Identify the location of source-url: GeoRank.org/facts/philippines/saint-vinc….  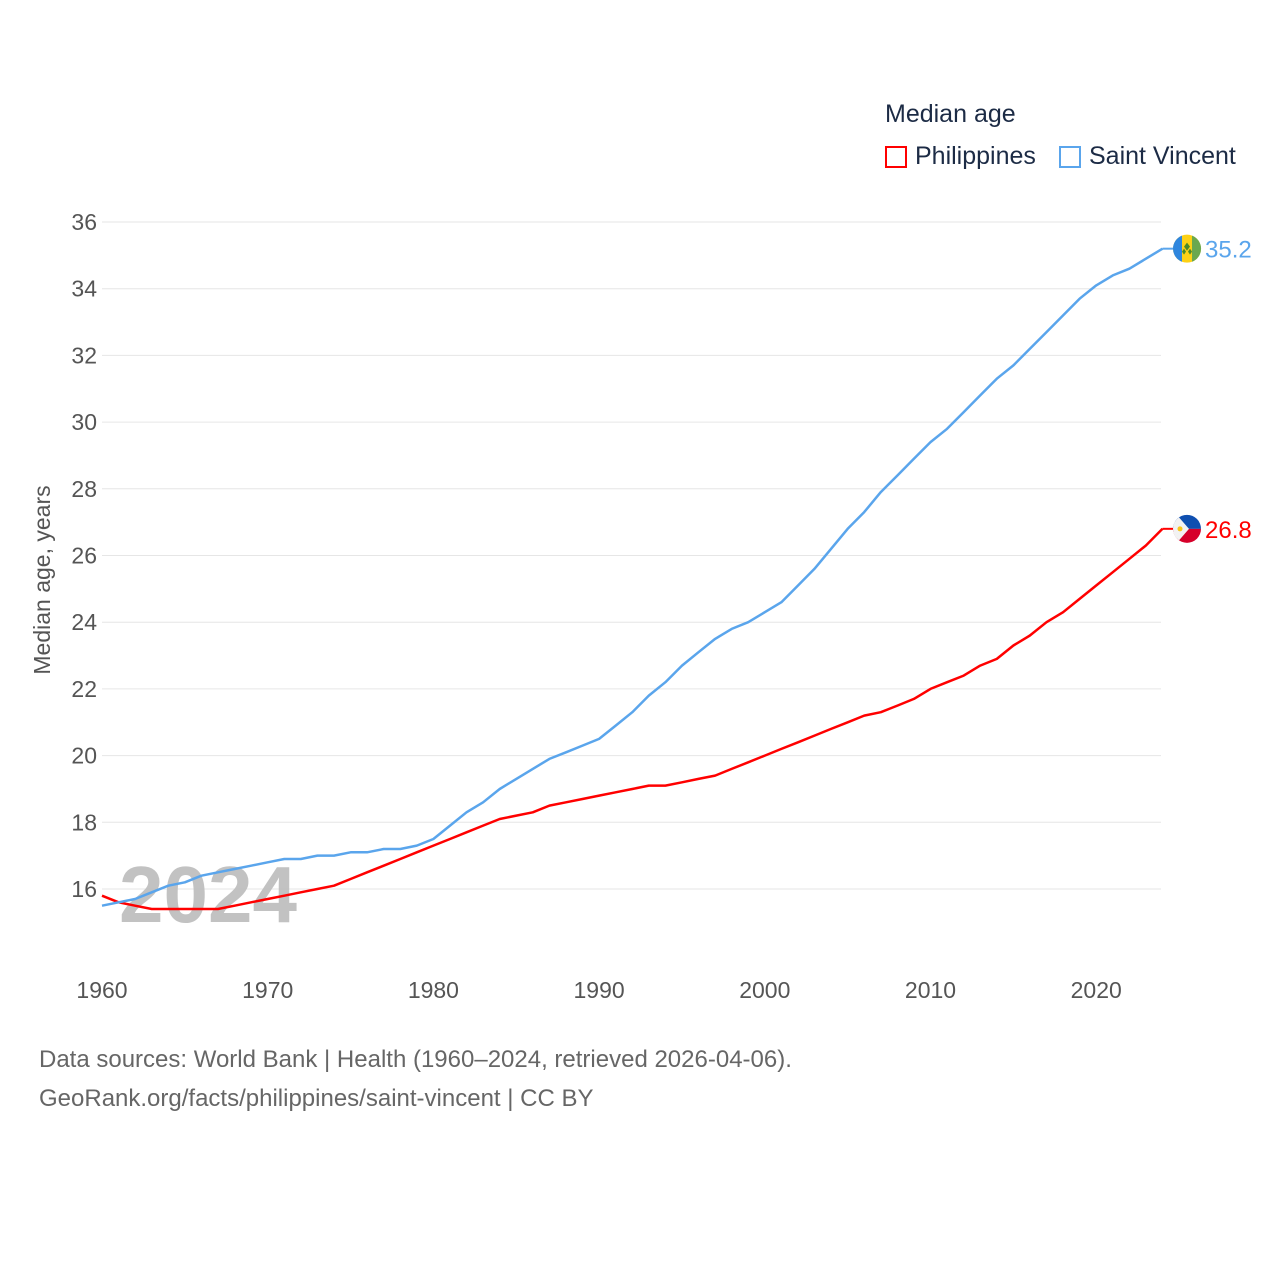
(316, 1098).